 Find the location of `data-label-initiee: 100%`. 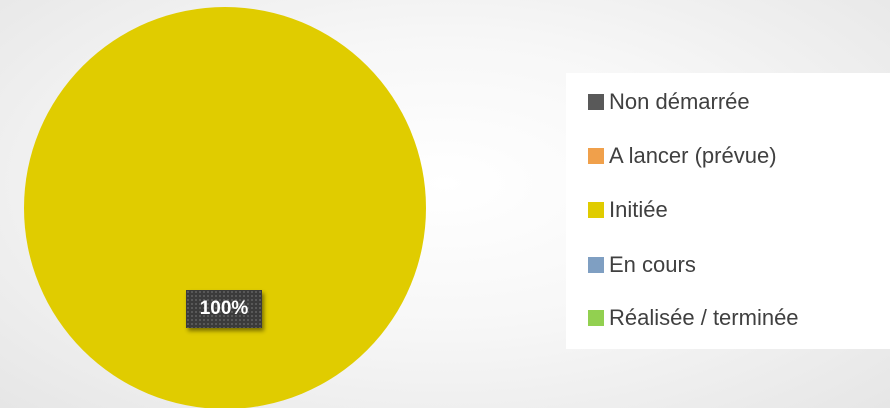

data-label-initiee: 100% is located at coordinates (224, 309).